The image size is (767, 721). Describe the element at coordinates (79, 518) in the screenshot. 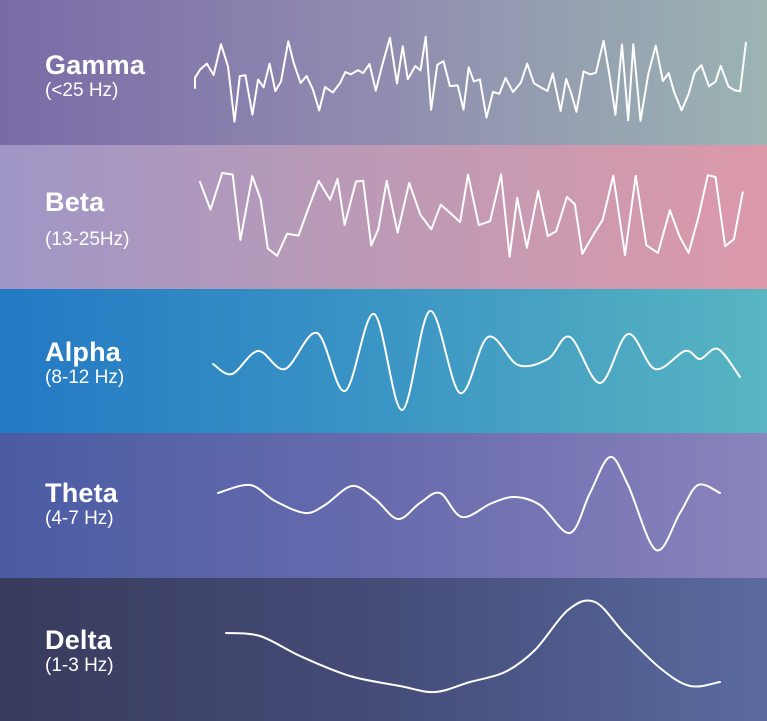

I see `band-theta-range: (4-7 Hz)` at that location.